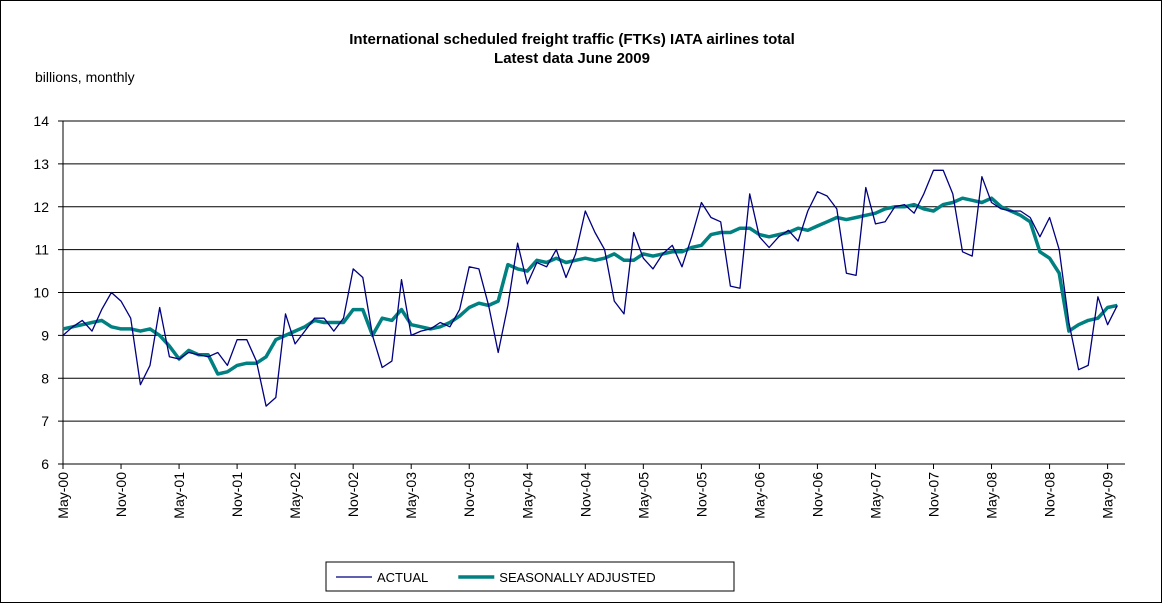  Describe the element at coordinates (411, 495) in the screenshot. I see `x-tick-label: May-03` at that location.